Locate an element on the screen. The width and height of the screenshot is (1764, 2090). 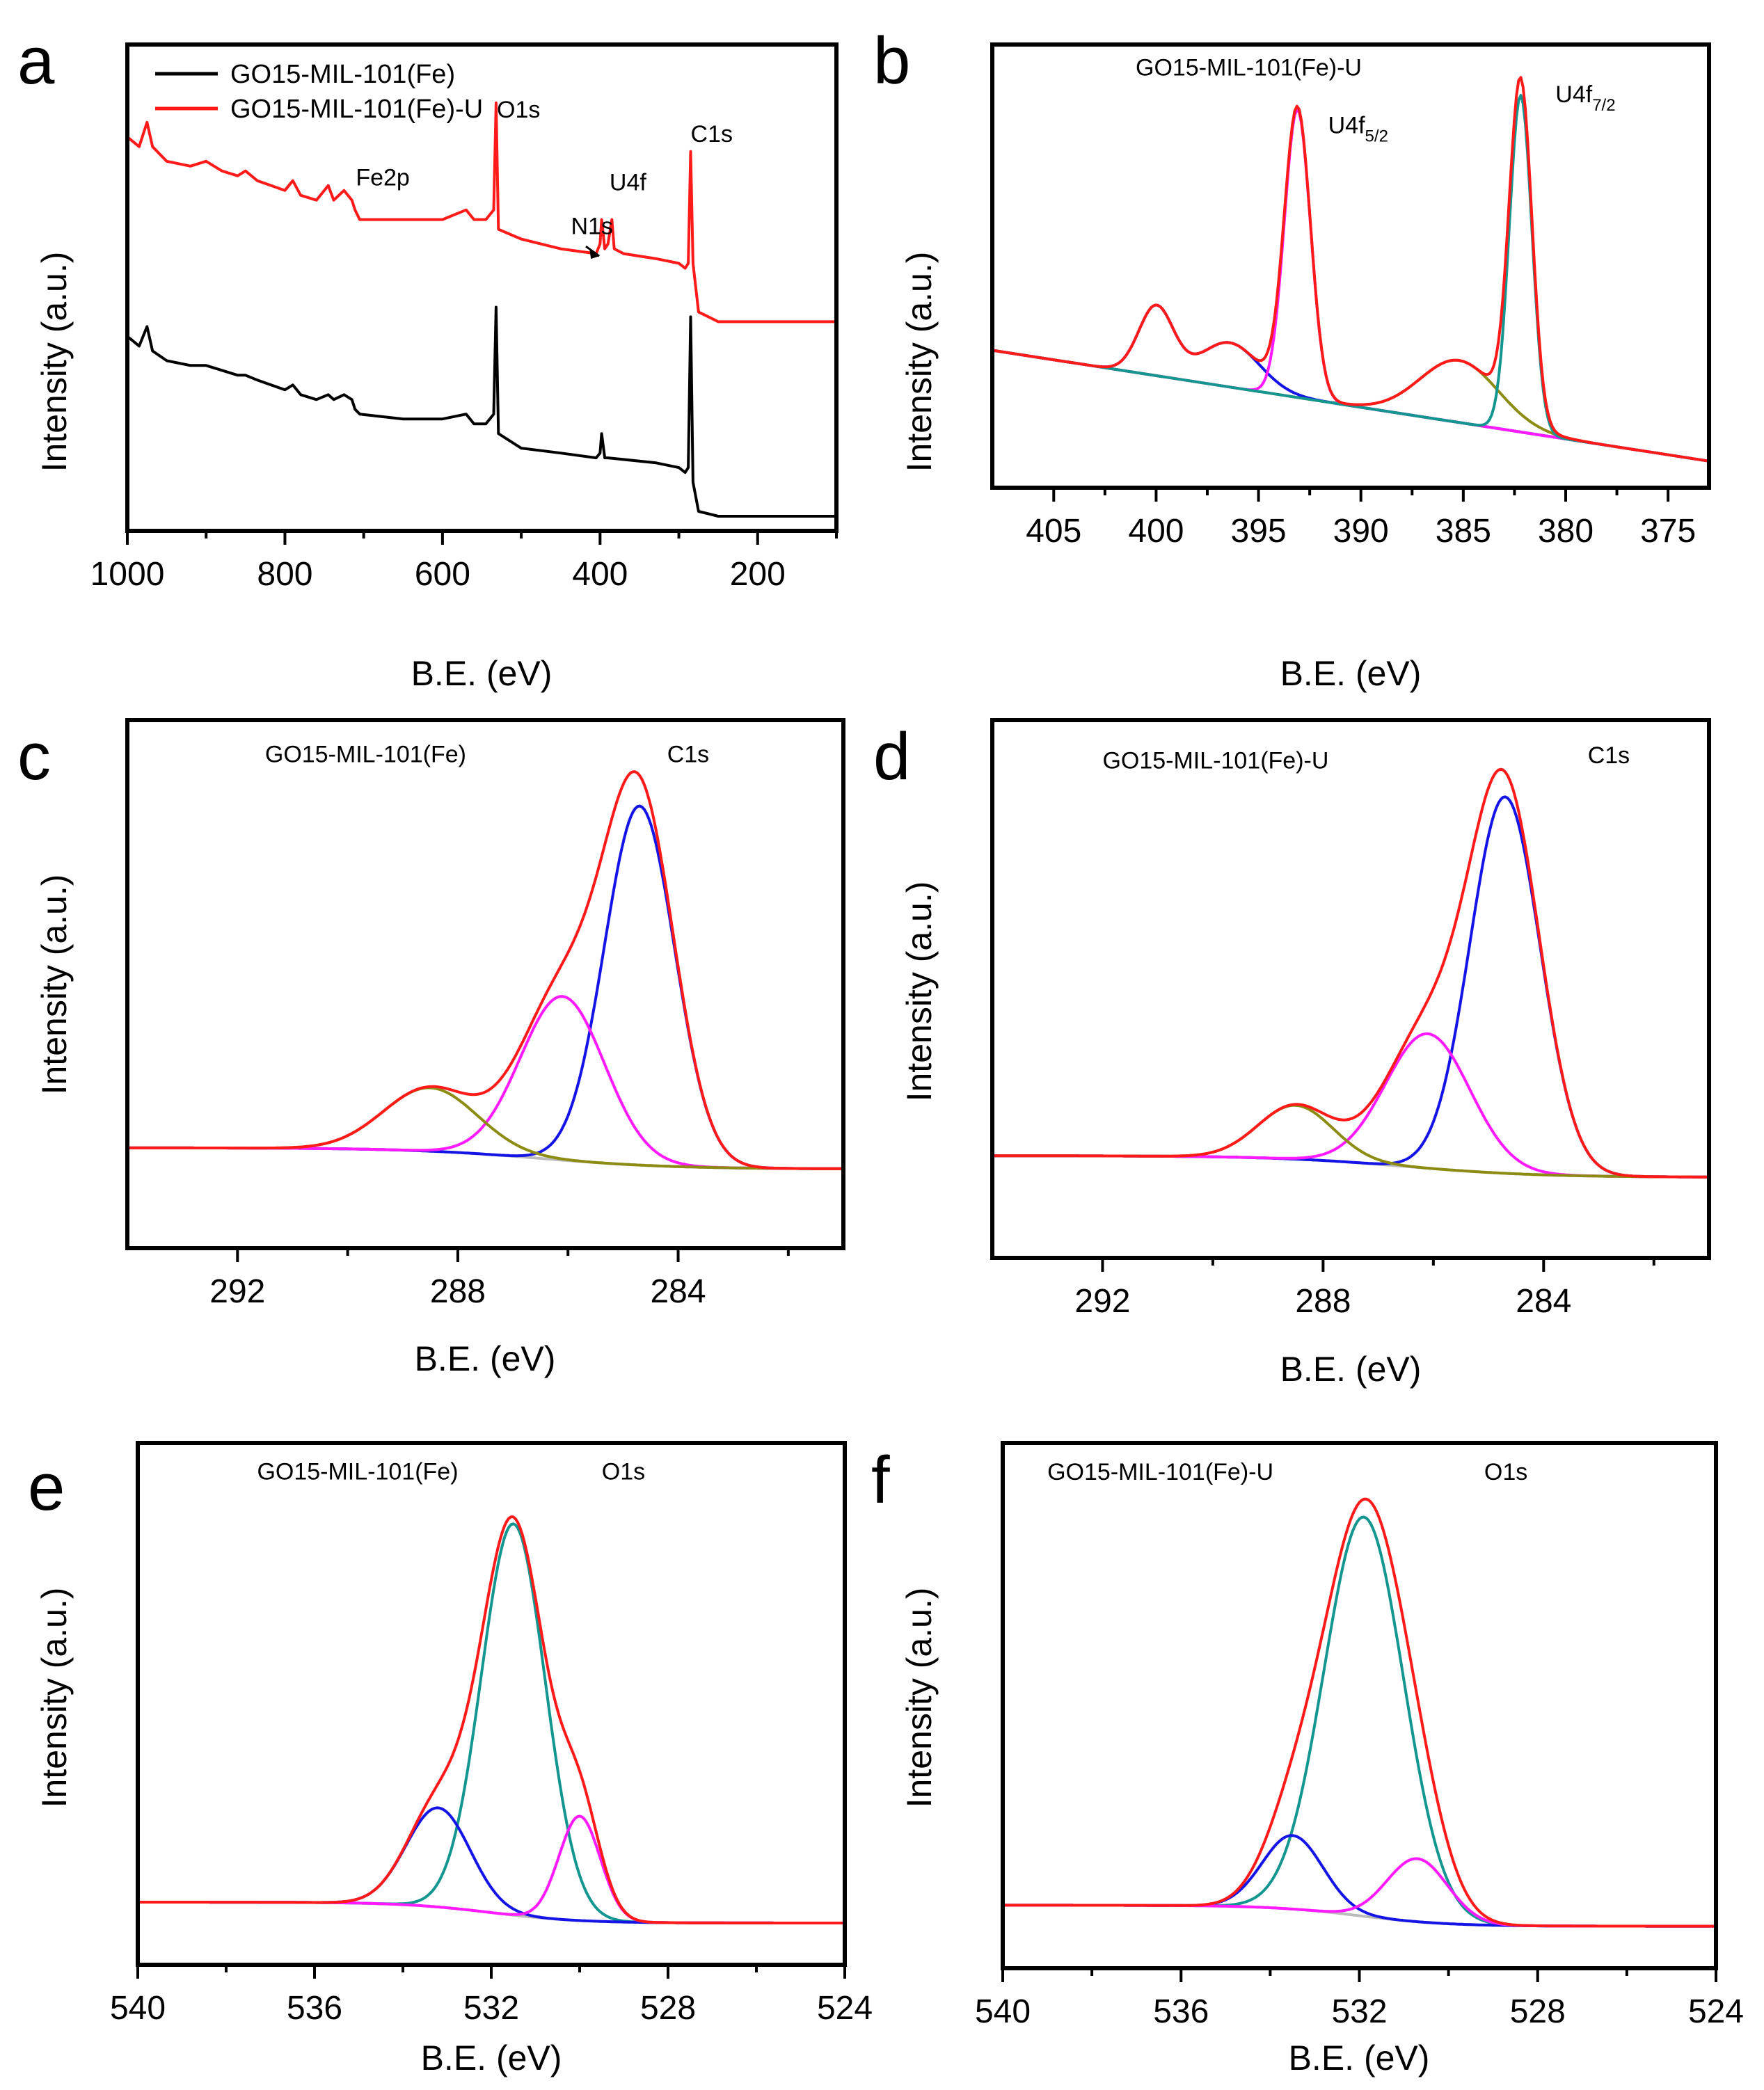
panel-d-x-tick-label: 288 is located at coordinates (1323, 1301).